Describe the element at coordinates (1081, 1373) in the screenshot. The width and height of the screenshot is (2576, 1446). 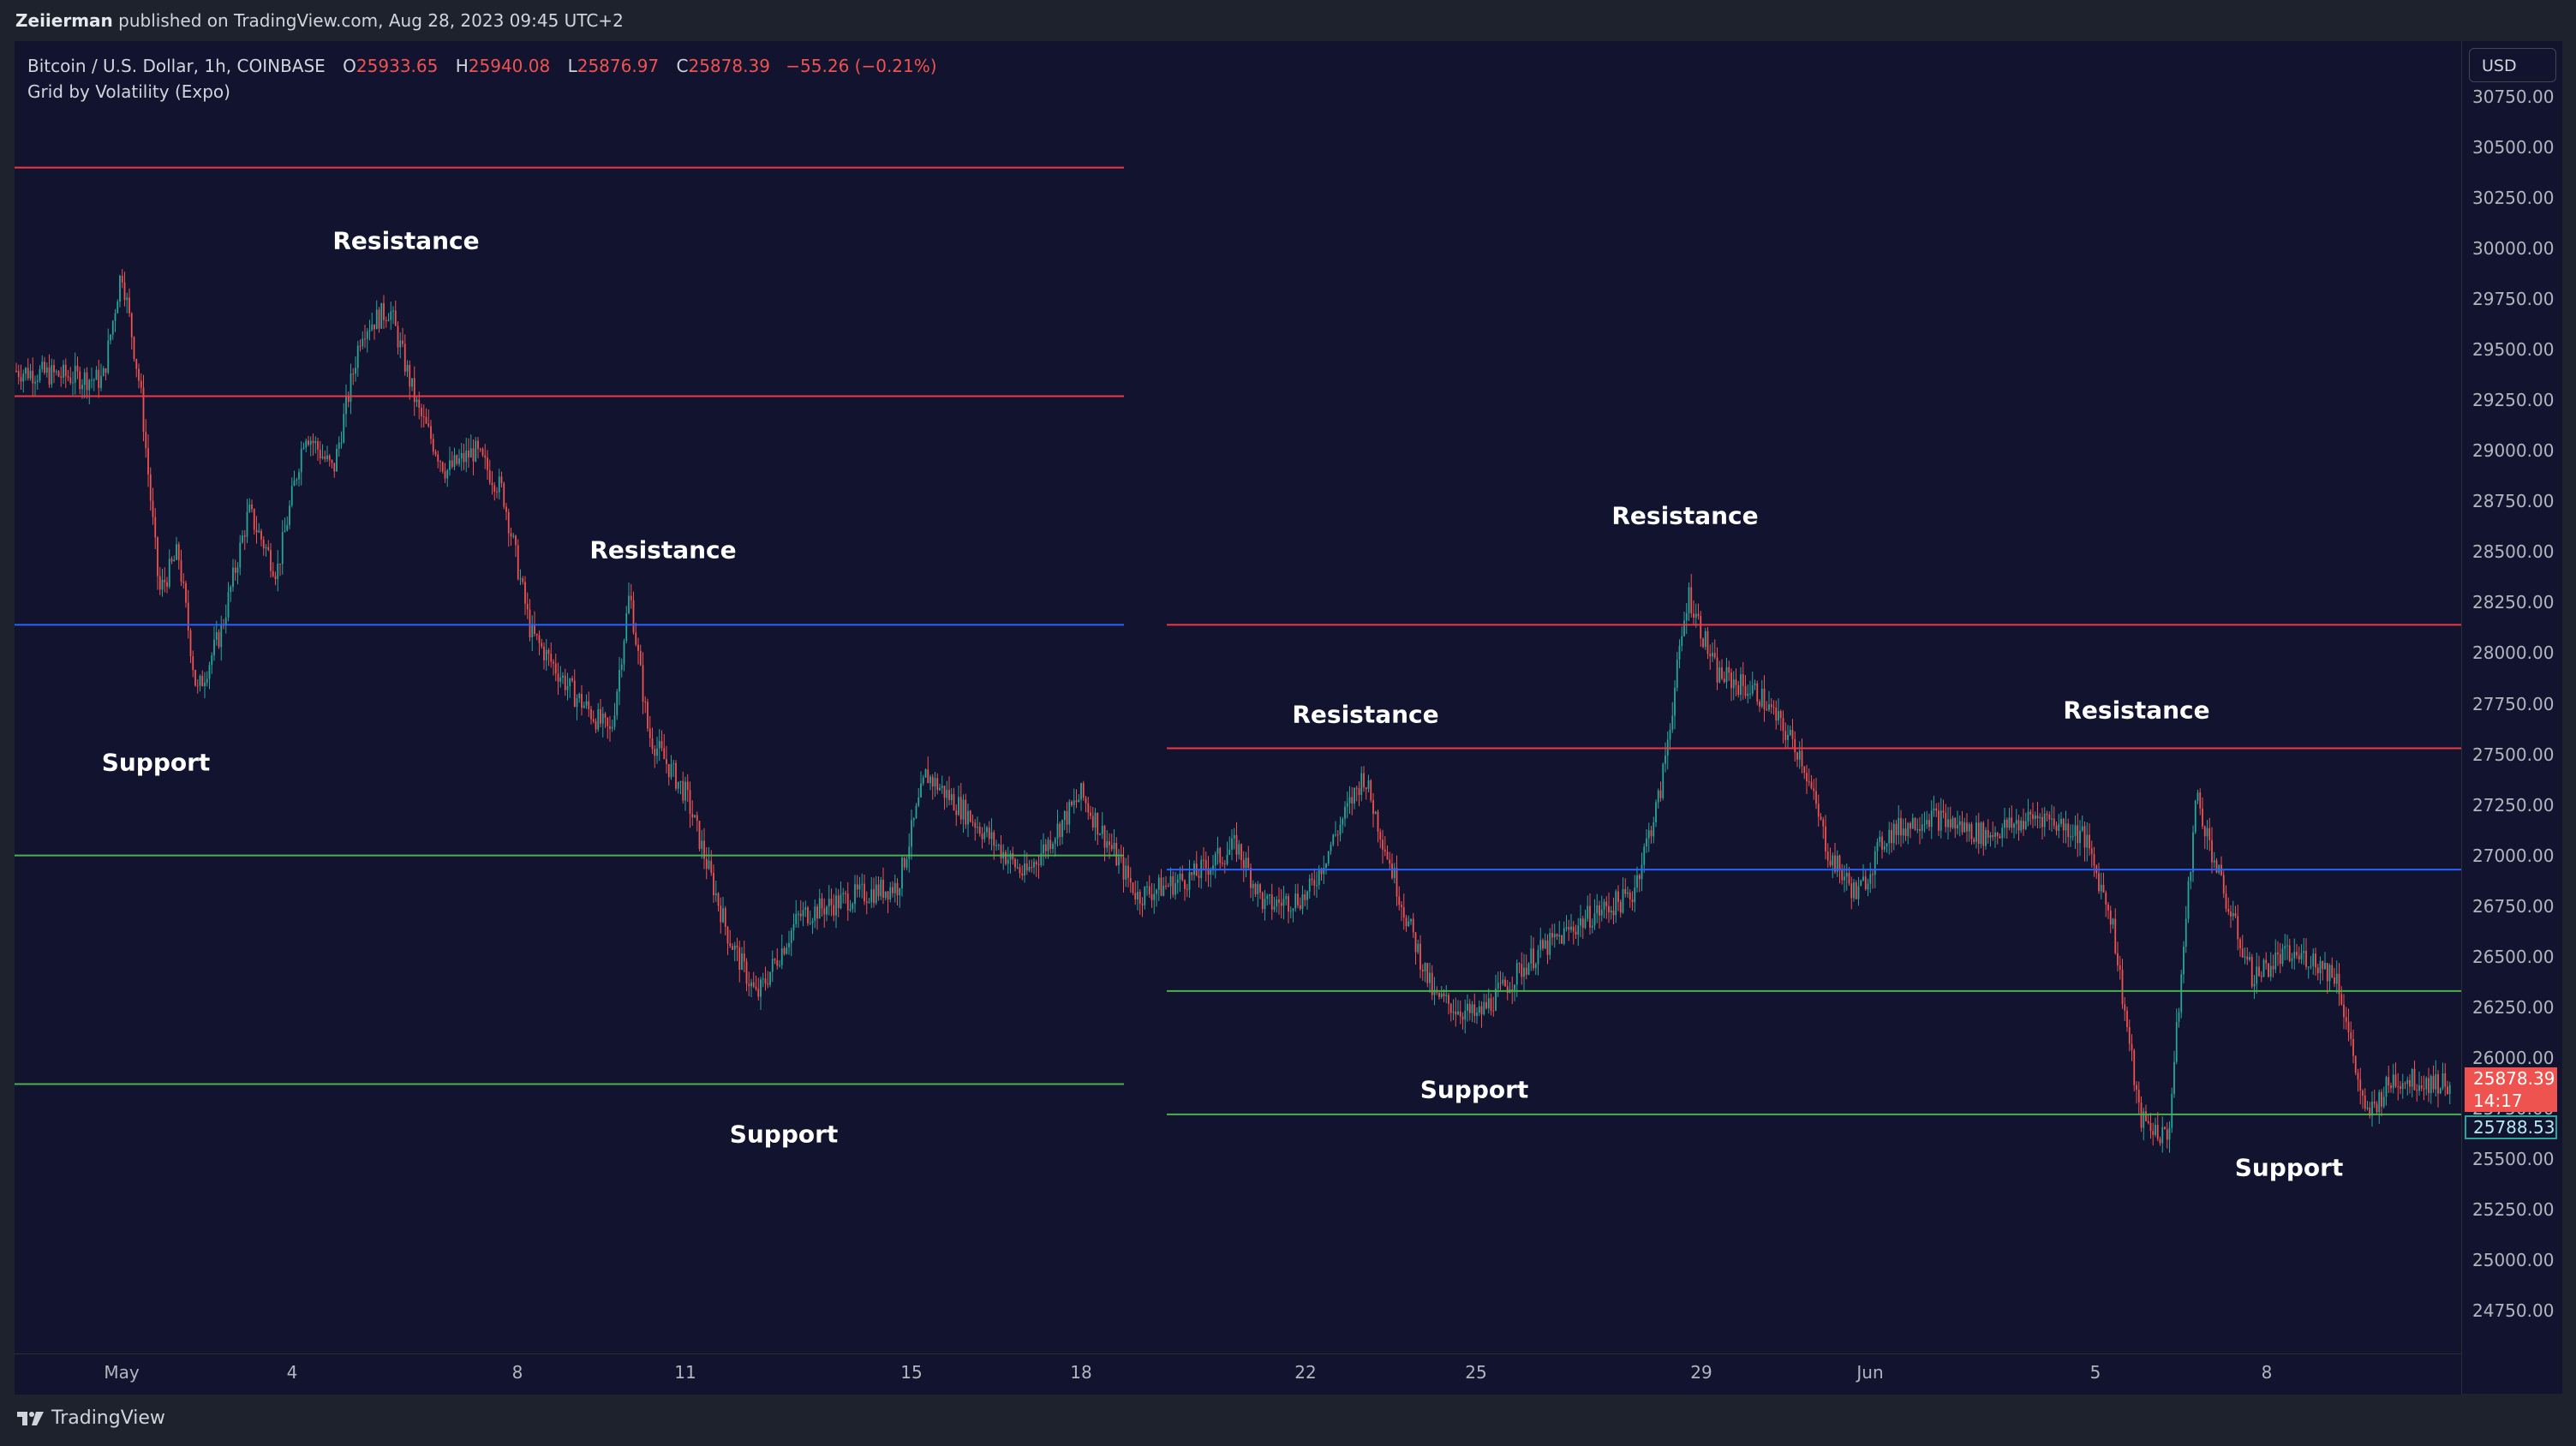
I see `time-tick-label: 18` at that location.